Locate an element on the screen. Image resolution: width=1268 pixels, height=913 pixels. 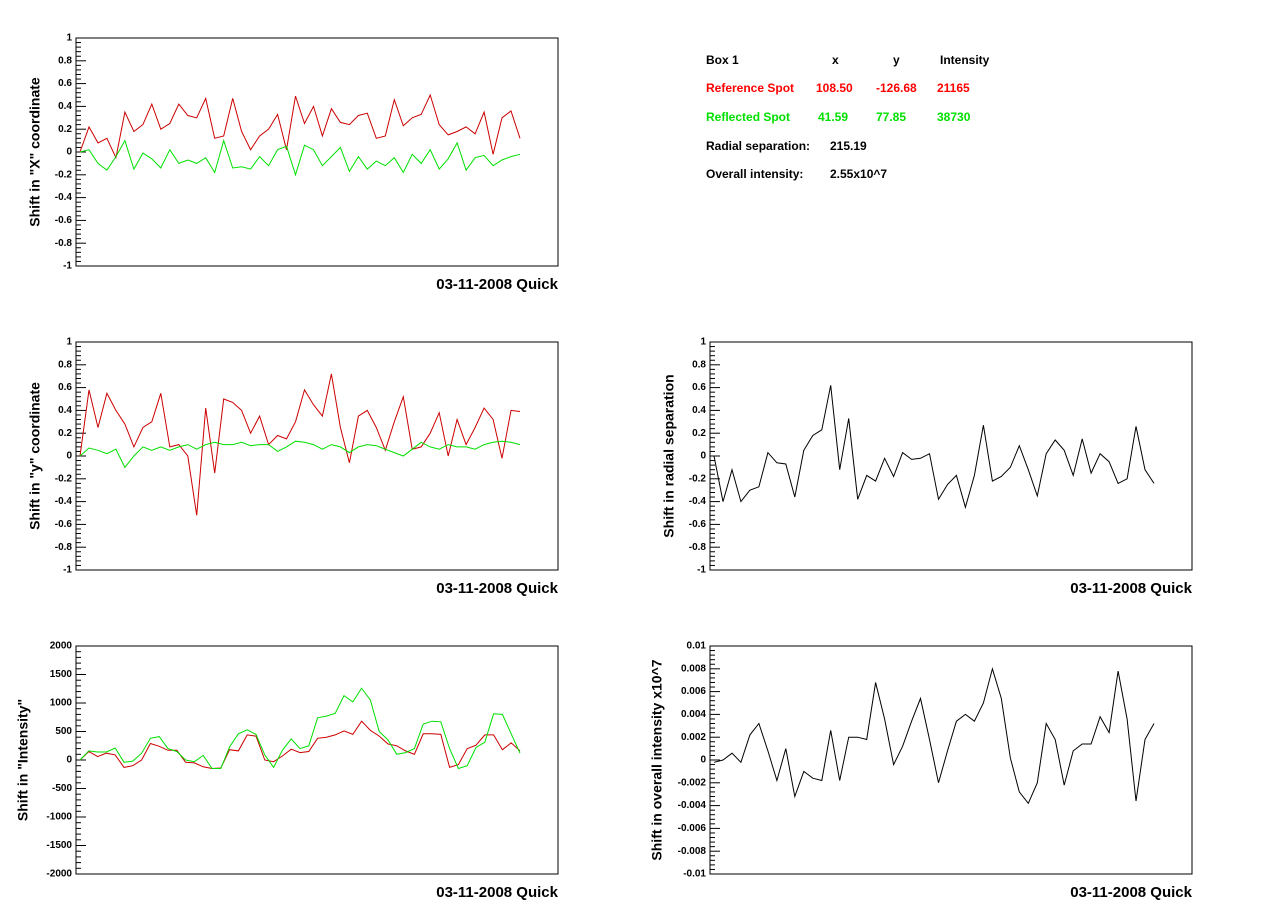
y-tick-label: -0.006 is located at coordinates (692, 828).